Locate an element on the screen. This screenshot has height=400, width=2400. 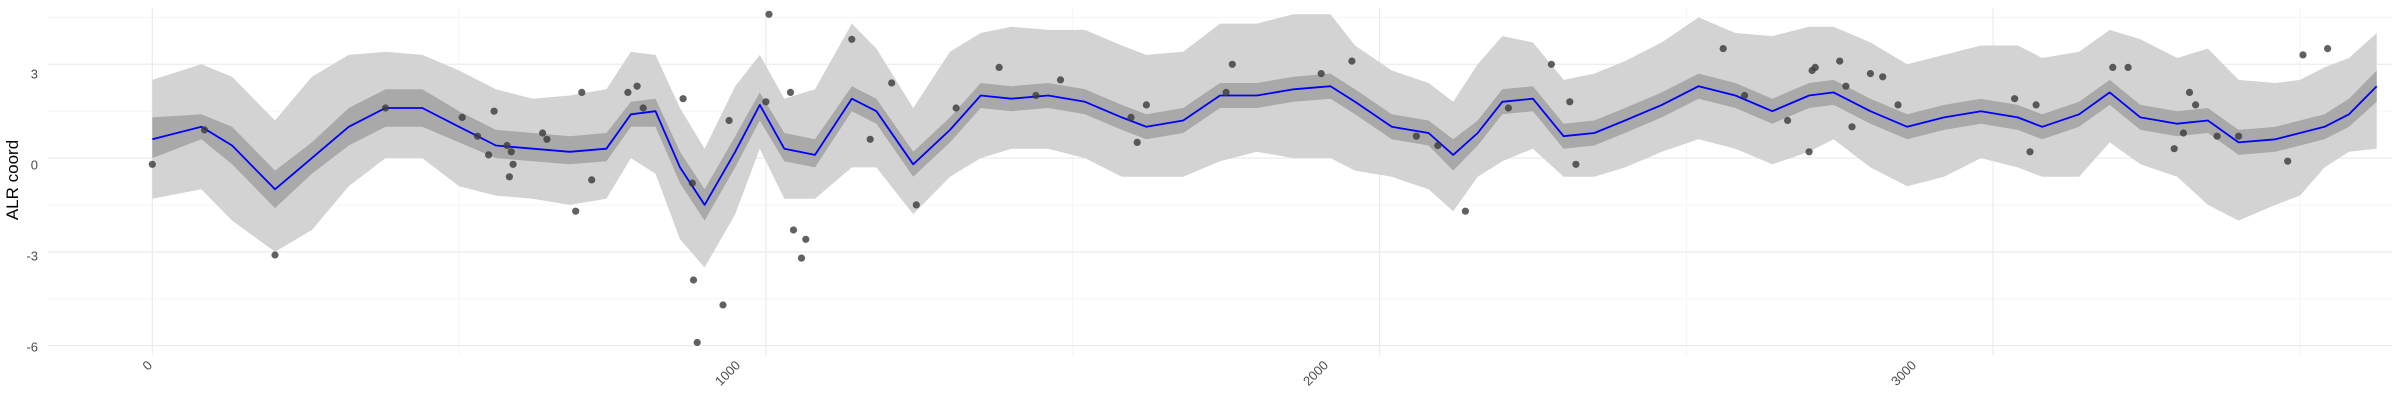
y-tick-label: -6 is located at coordinates (32, 346).